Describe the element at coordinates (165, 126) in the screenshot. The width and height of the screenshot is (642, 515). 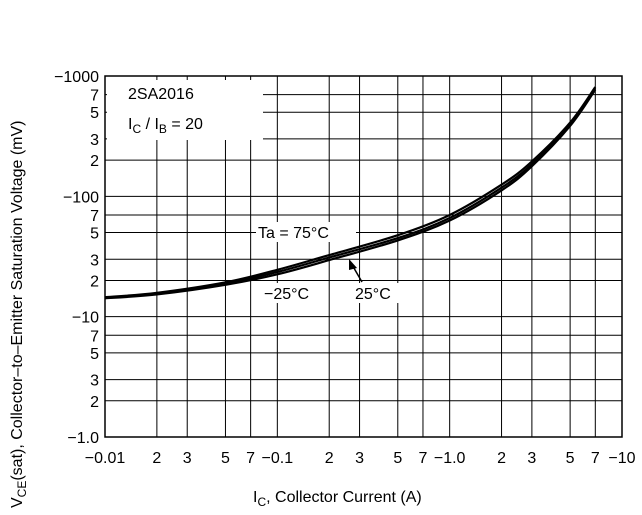
I see `current-ratio: IC / IB = 20` at that location.